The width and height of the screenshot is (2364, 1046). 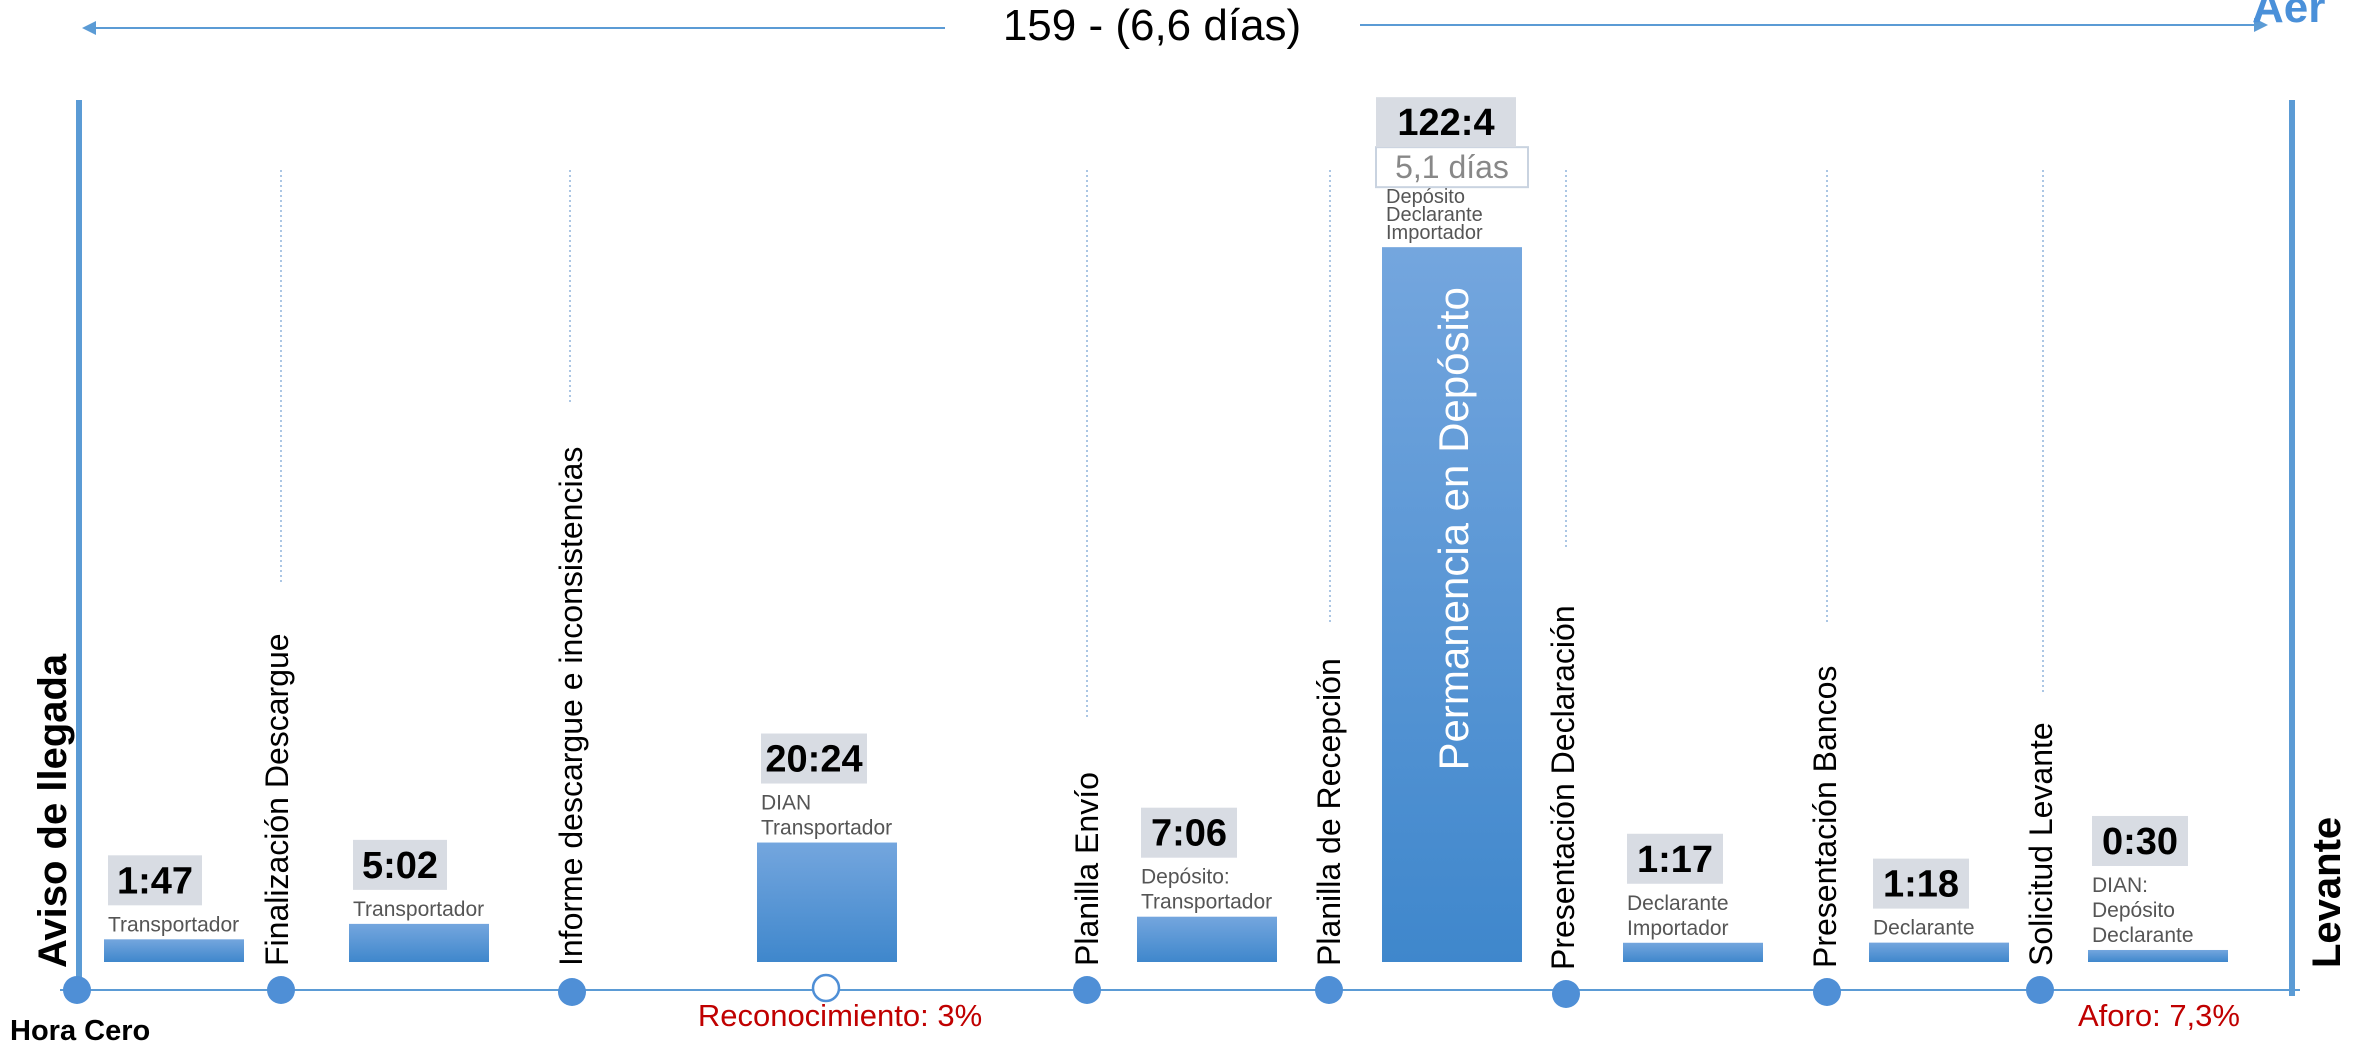 I want to click on aviso-llegada-label: Aviso de llegada, so click(x=53, y=810).